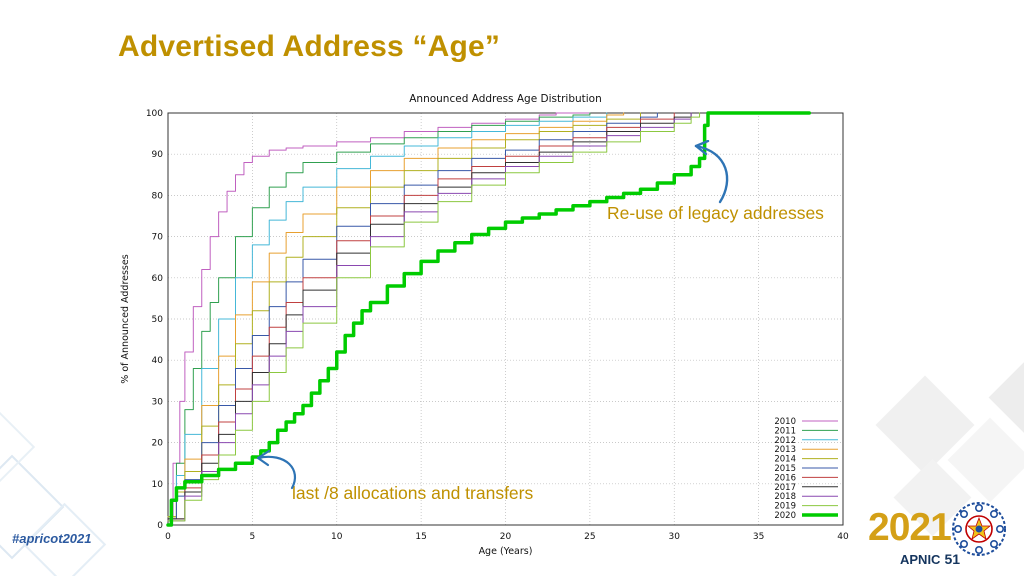  I want to click on logo-year-2021: 2021, so click(910, 527).